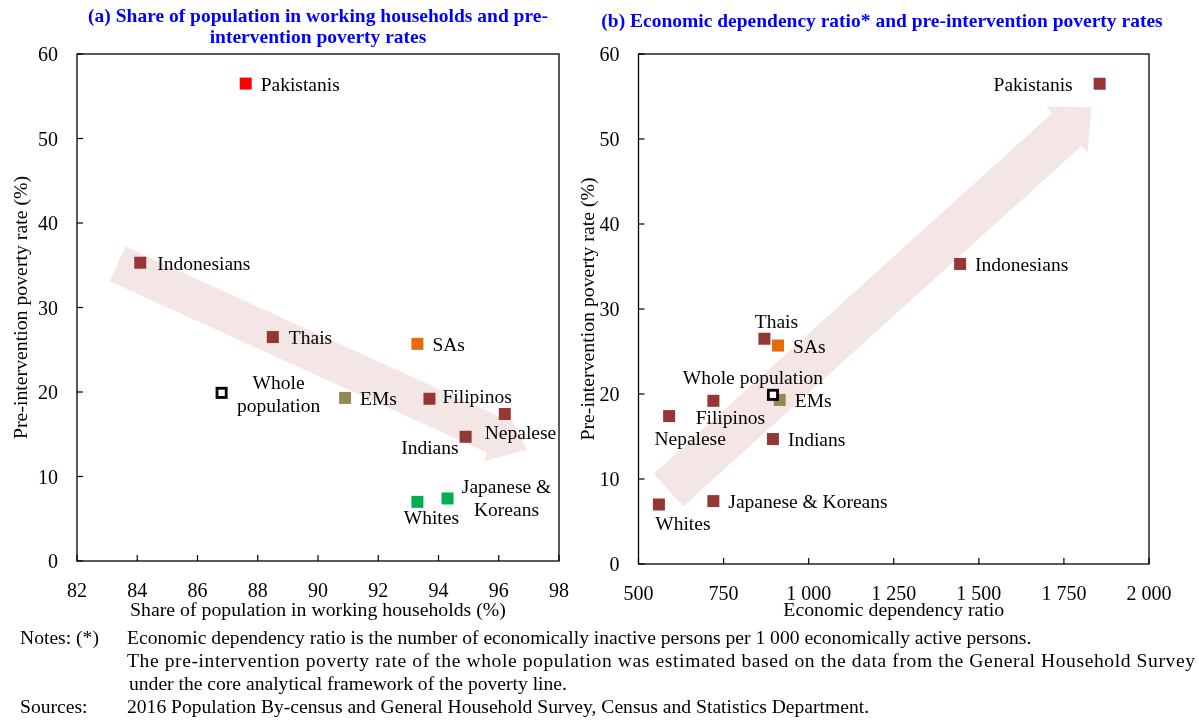 This screenshot has width=1199, height=720. What do you see at coordinates (498, 590) in the screenshot?
I see `x-tick-label: 96` at bounding box center [498, 590].